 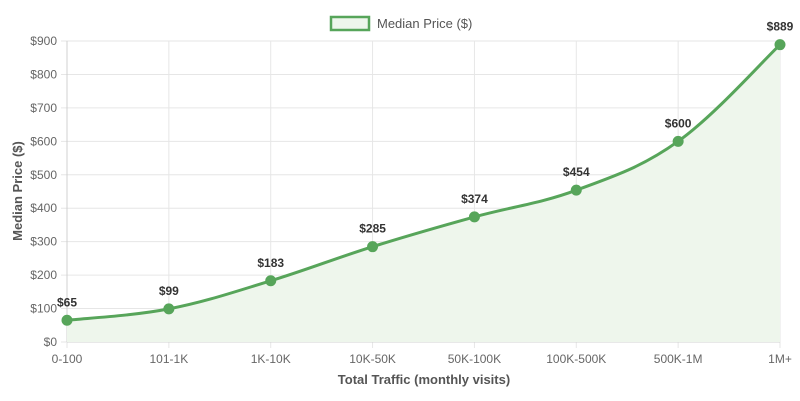 What do you see at coordinates (43, 141) in the screenshot?
I see `y-tick-label: $600` at bounding box center [43, 141].